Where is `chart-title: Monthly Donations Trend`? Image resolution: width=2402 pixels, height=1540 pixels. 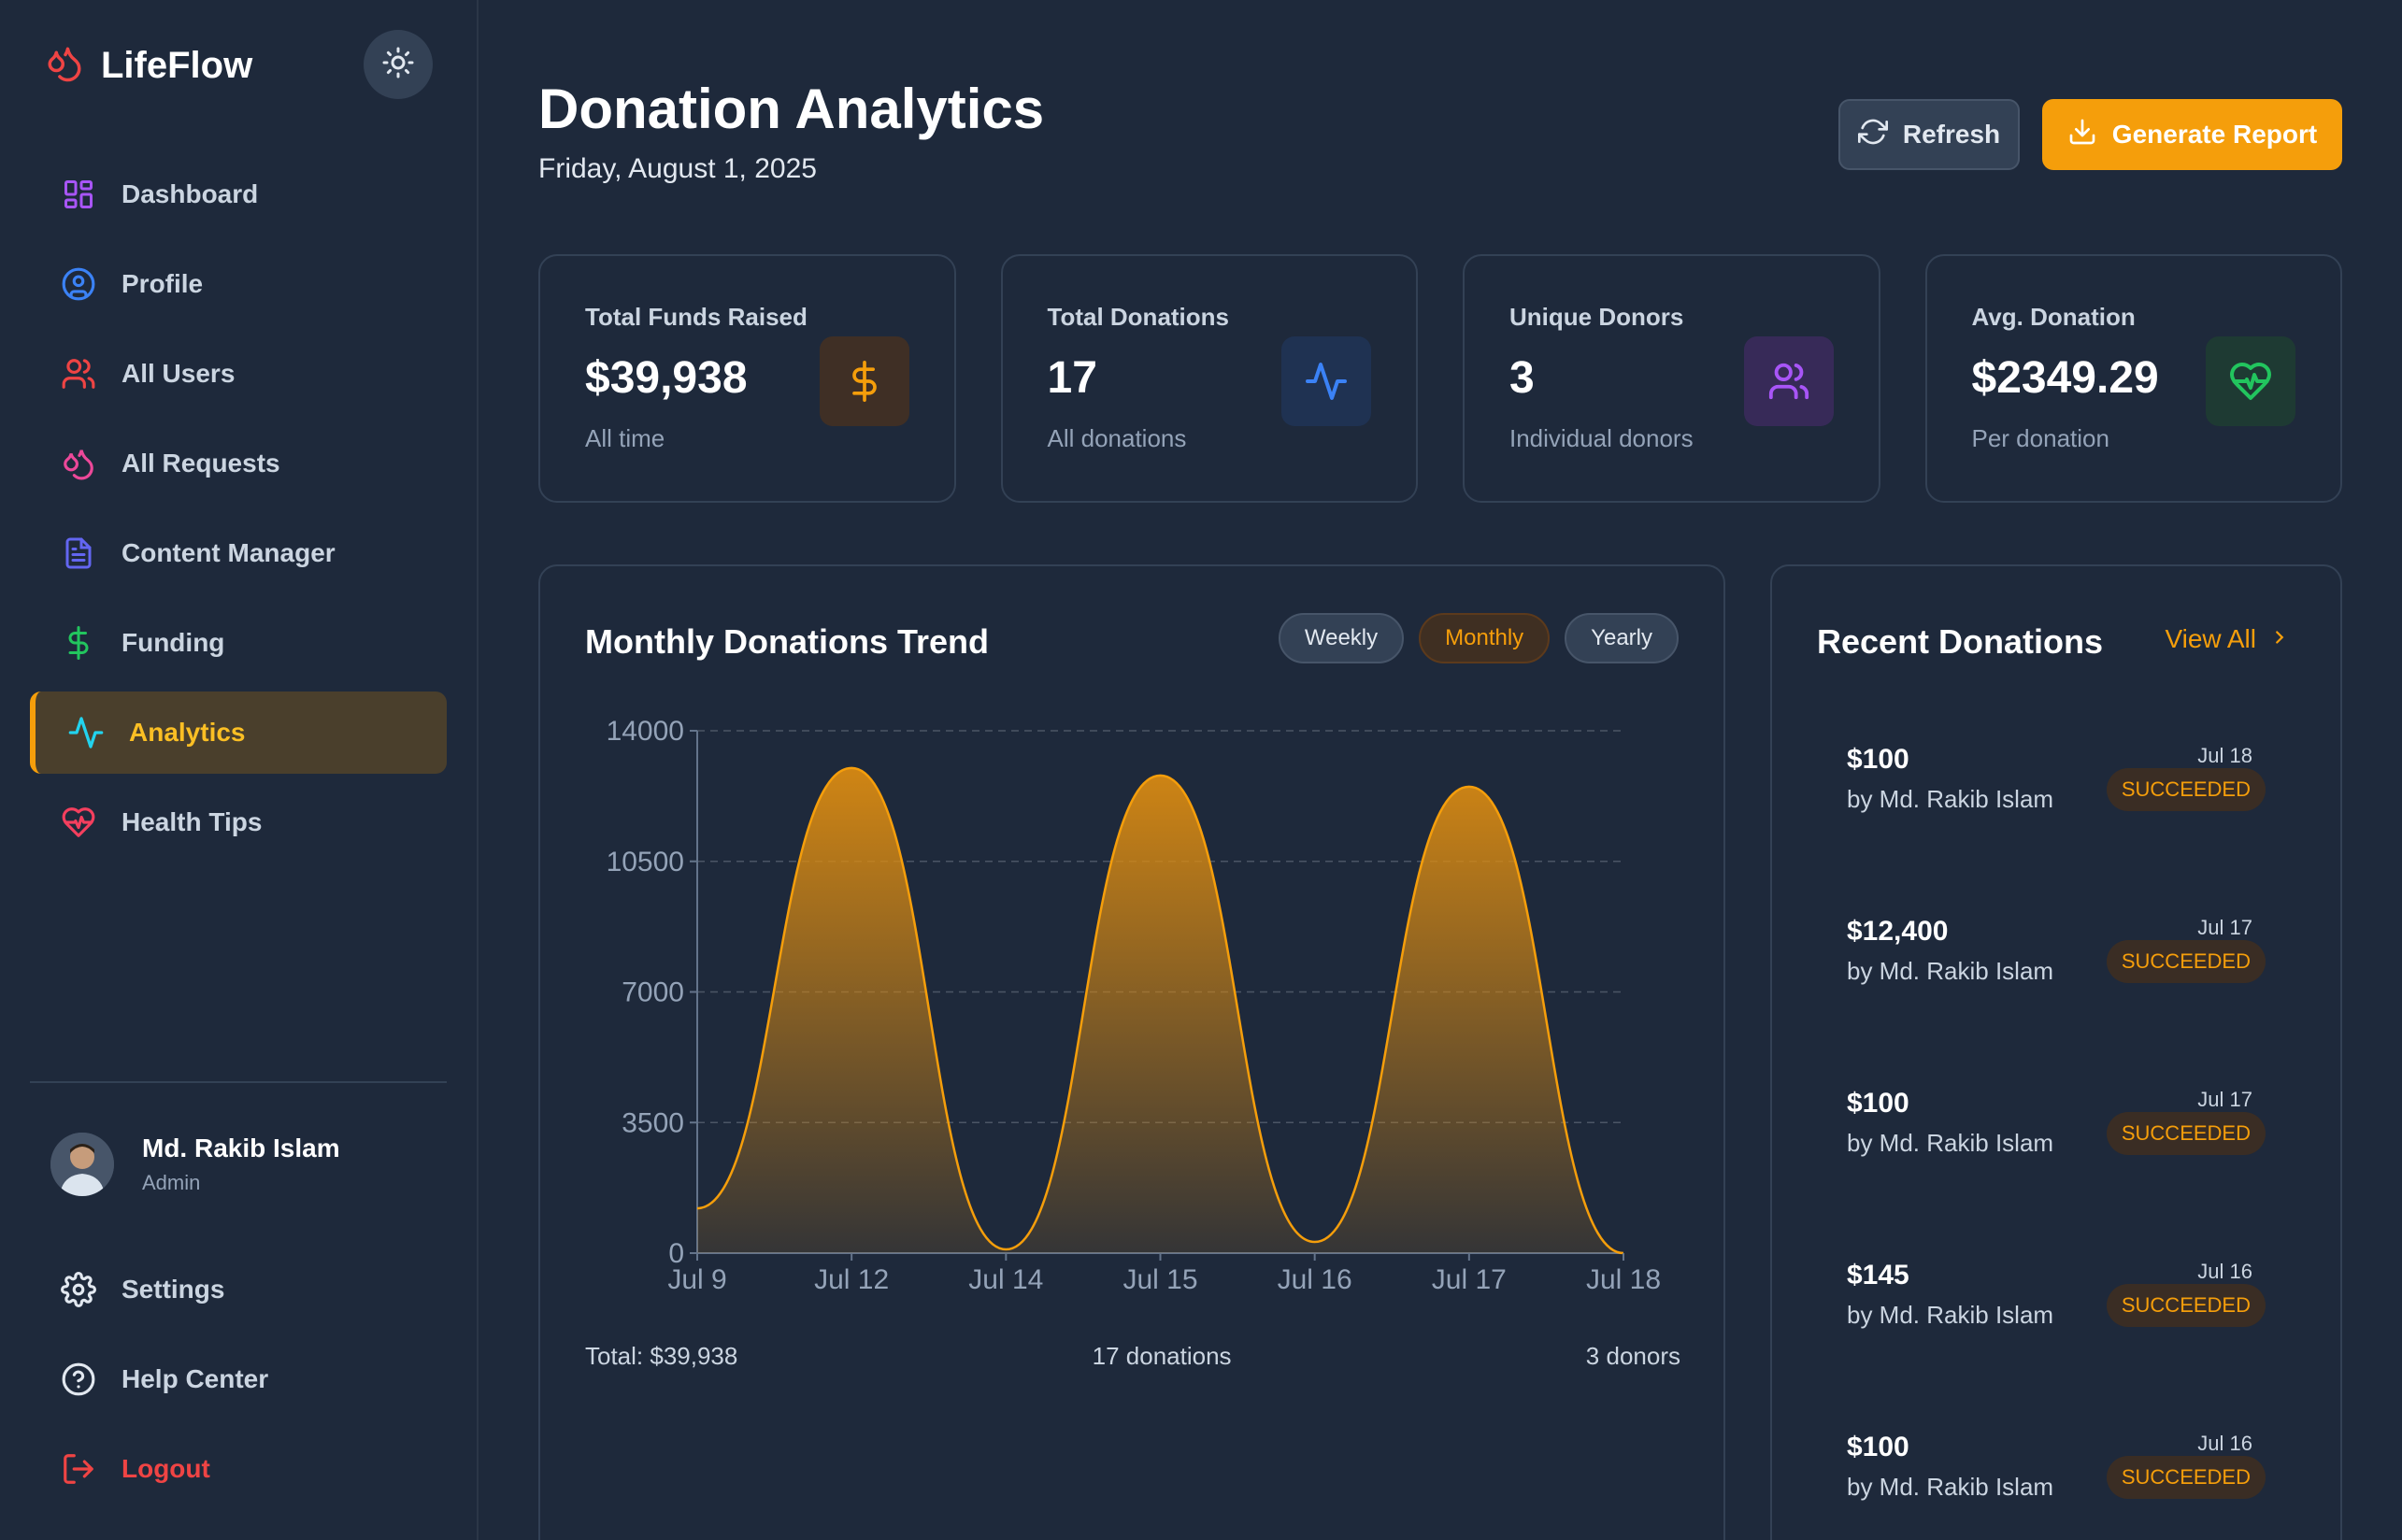
chart-title: Monthly Donations Trend is located at coordinates (787, 641).